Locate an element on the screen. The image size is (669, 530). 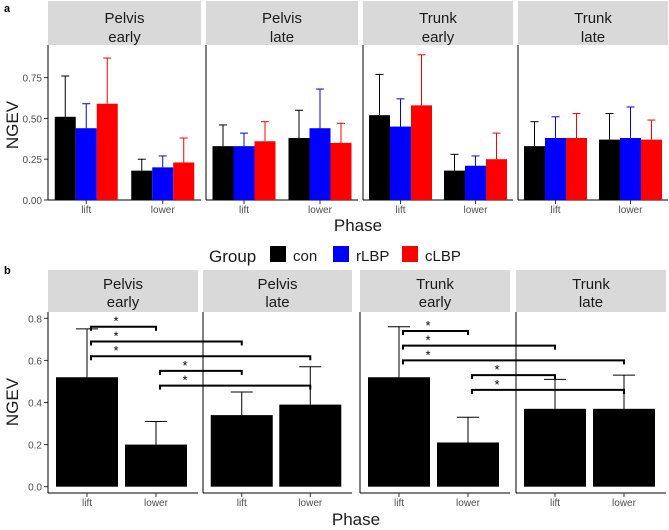
panel-a-ylabel: NGEV is located at coordinates (12, 124).